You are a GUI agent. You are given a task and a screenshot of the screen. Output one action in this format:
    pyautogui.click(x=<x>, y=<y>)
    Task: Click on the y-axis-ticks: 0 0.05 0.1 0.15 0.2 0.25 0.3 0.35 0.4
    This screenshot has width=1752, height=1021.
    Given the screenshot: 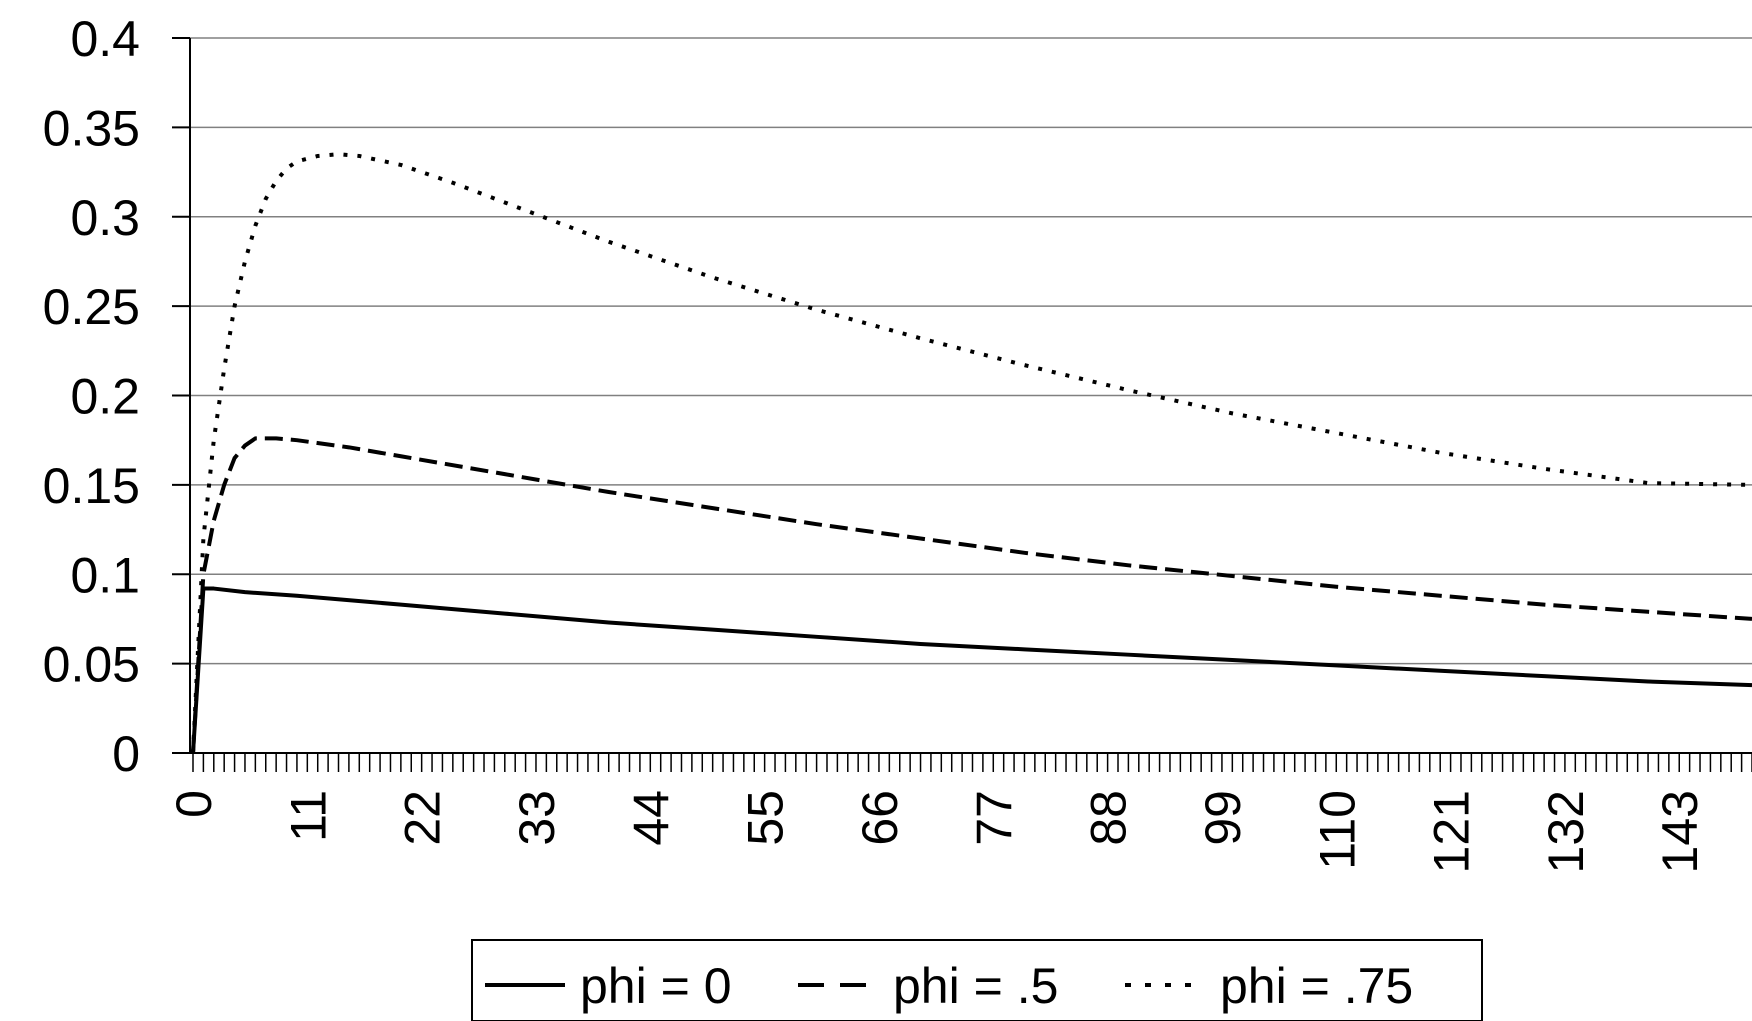 What is the action you would take?
    pyautogui.click(x=116, y=396)
    